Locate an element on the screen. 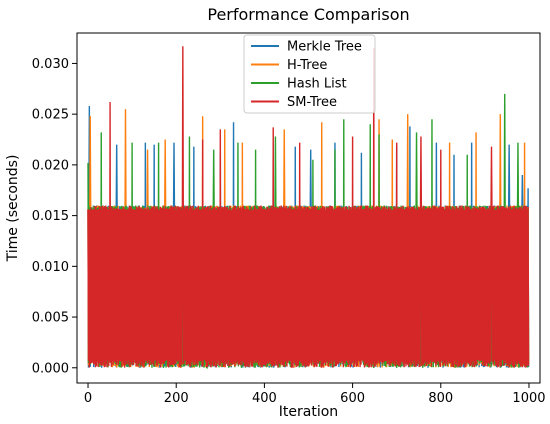  y-tick-label: 0.000 is located at coordinates (50, 368).